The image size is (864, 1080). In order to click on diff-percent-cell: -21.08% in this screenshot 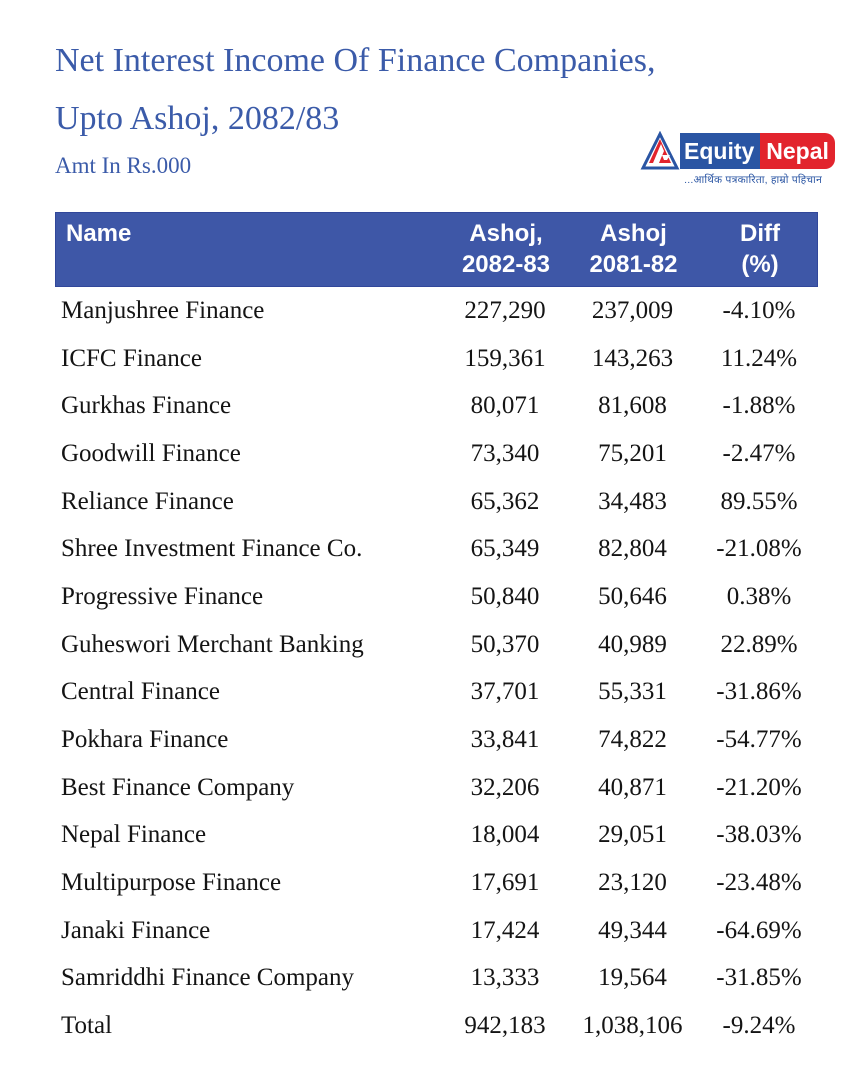, I will do `click(759, 549)`.